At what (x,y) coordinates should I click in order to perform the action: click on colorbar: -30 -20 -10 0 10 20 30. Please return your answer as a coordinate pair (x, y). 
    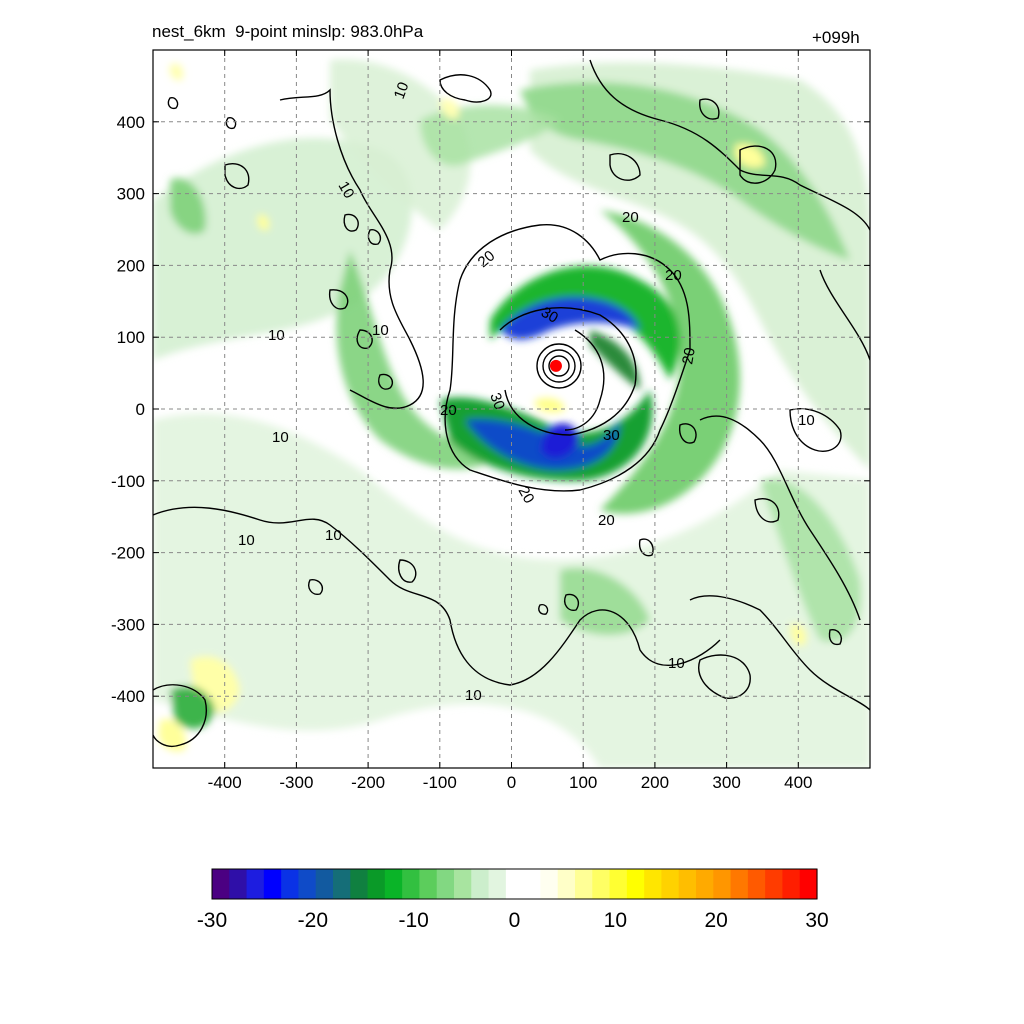
    Looking at the image, I should click on (513, 900).